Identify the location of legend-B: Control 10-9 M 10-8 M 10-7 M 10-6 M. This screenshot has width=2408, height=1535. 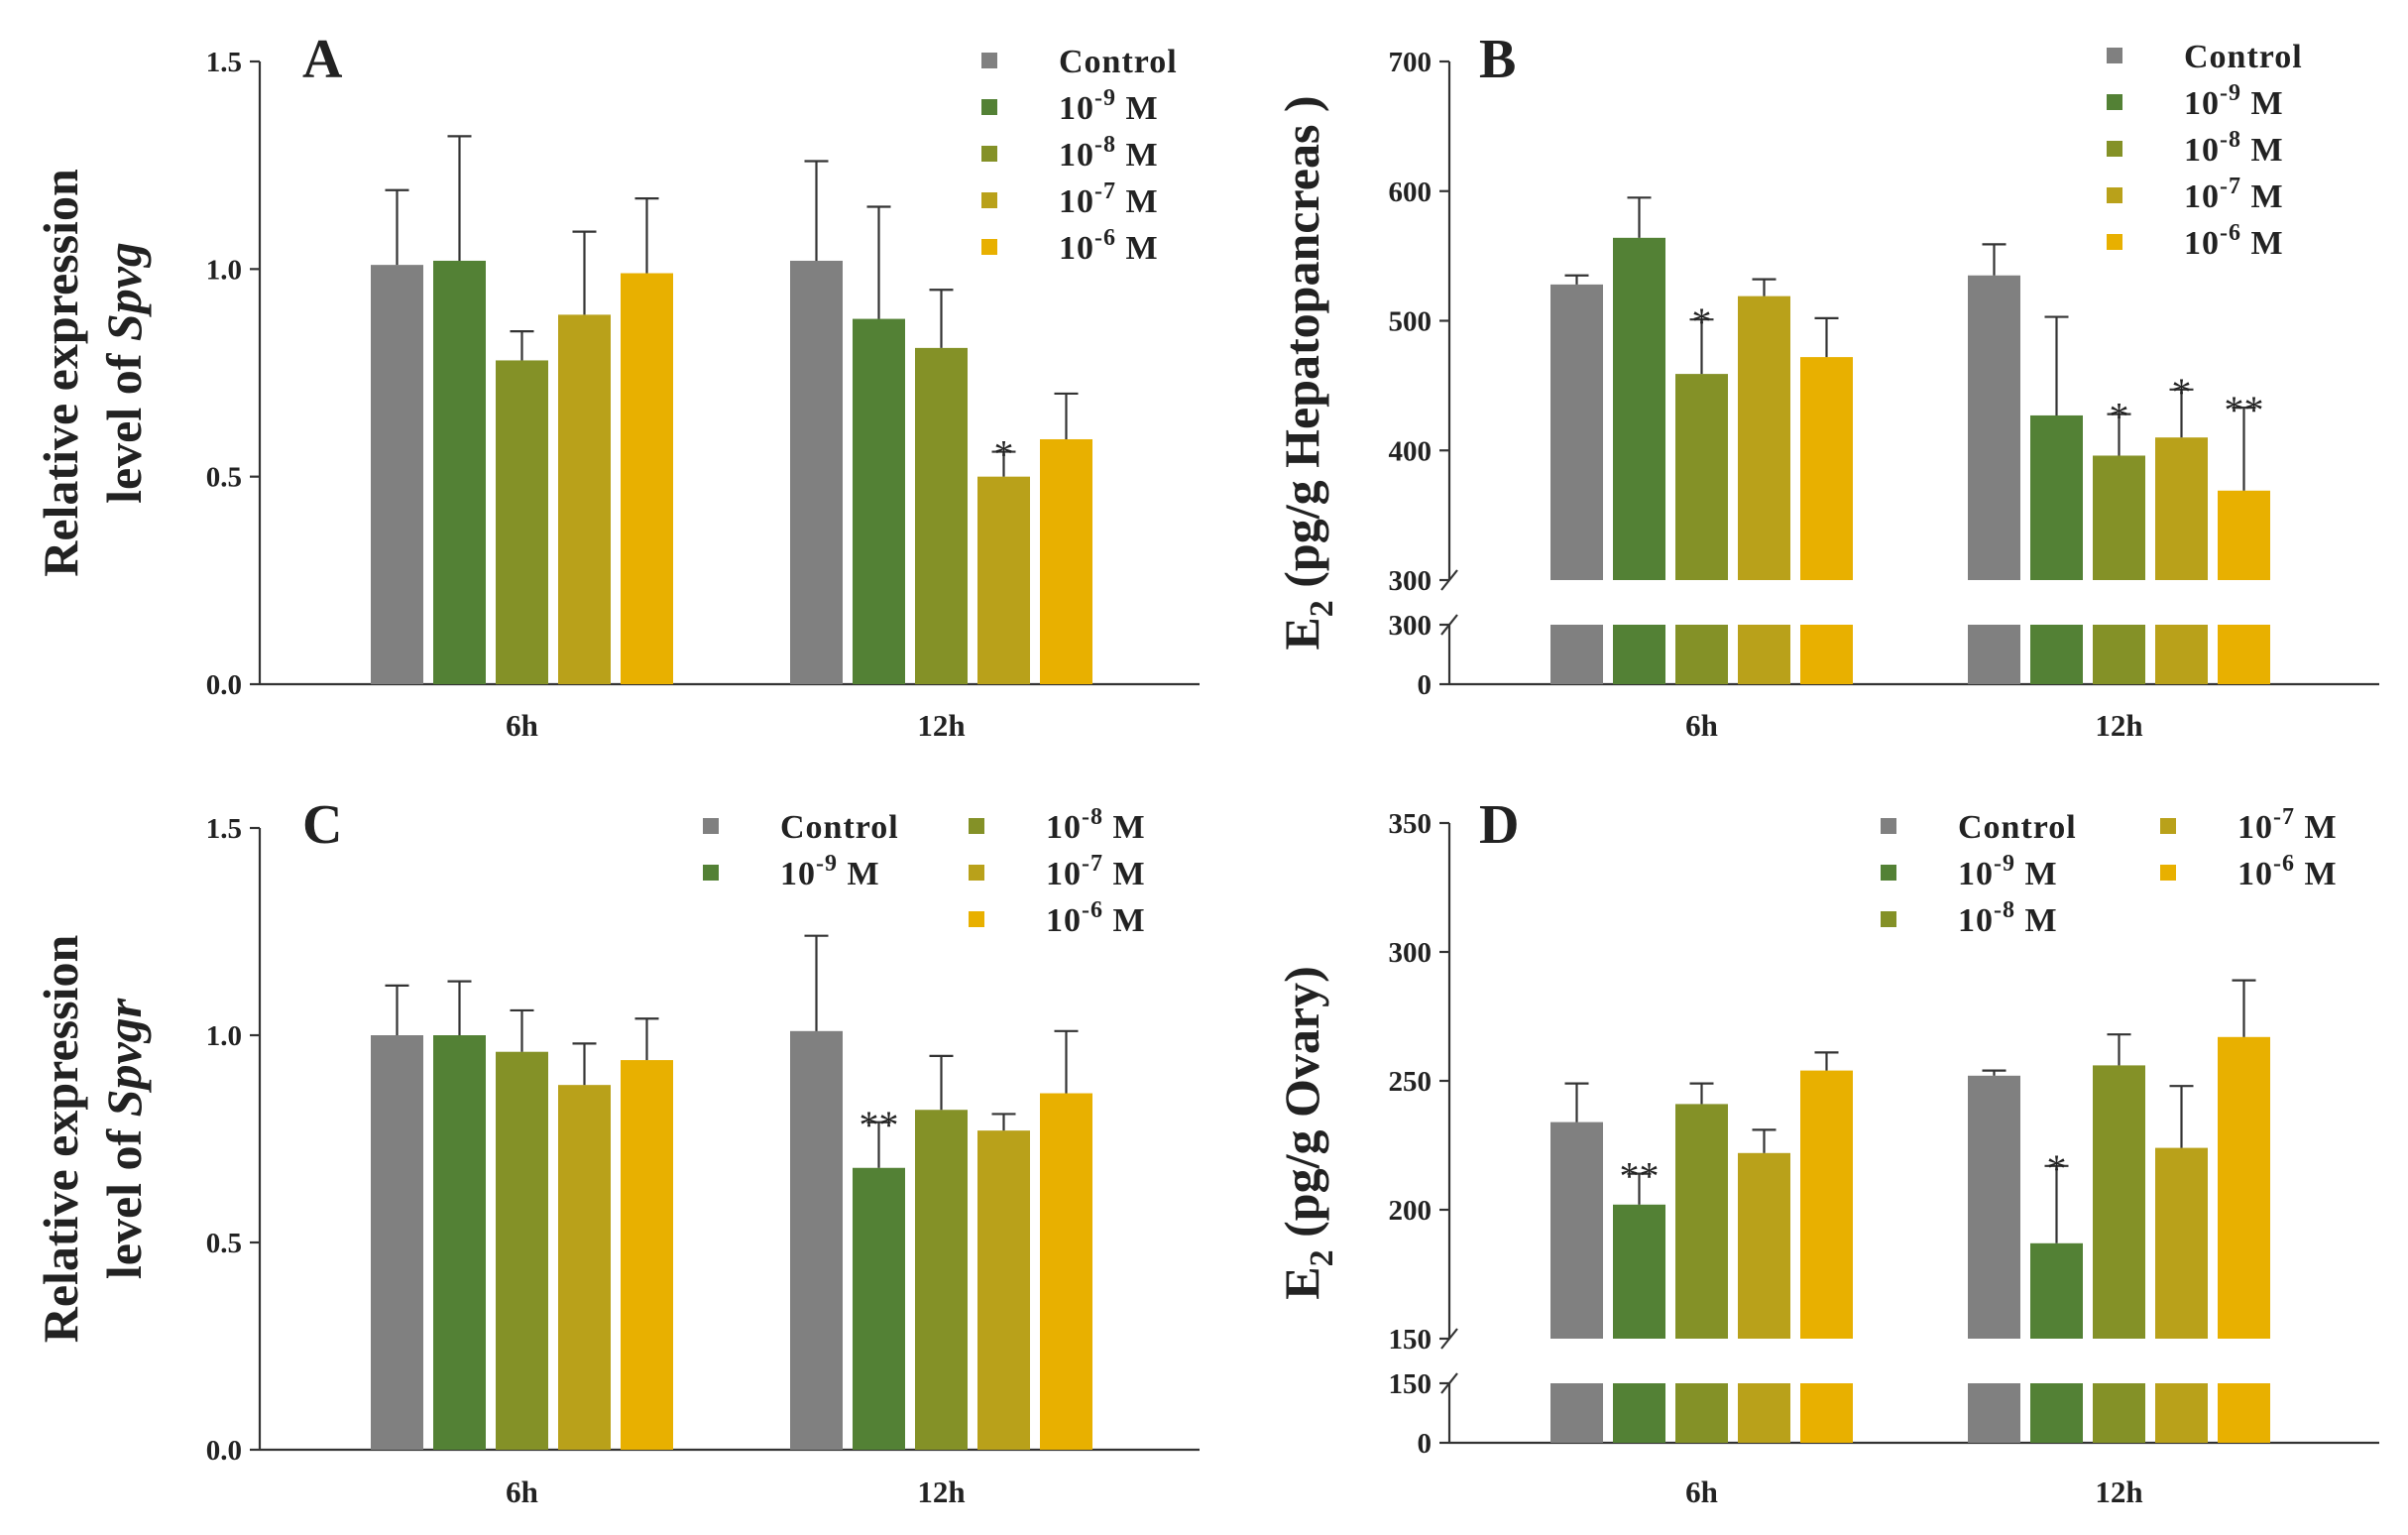
(2205, 150).